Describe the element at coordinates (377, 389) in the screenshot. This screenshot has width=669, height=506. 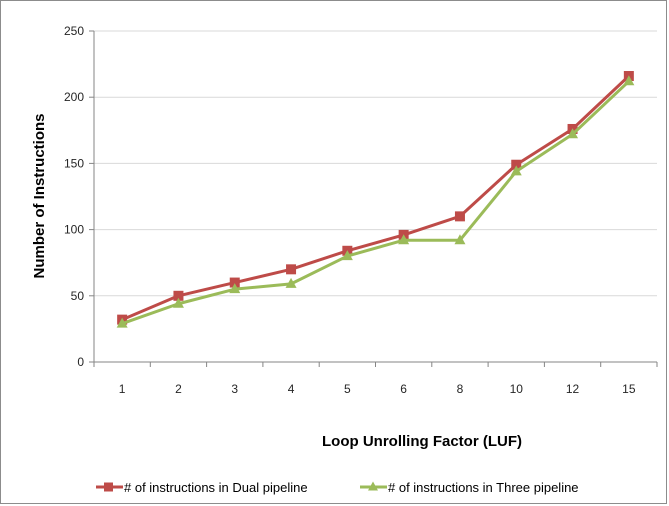
I see `x-tick-labels: 1 2 3 4 5 6 8 10 12 15` at that location.